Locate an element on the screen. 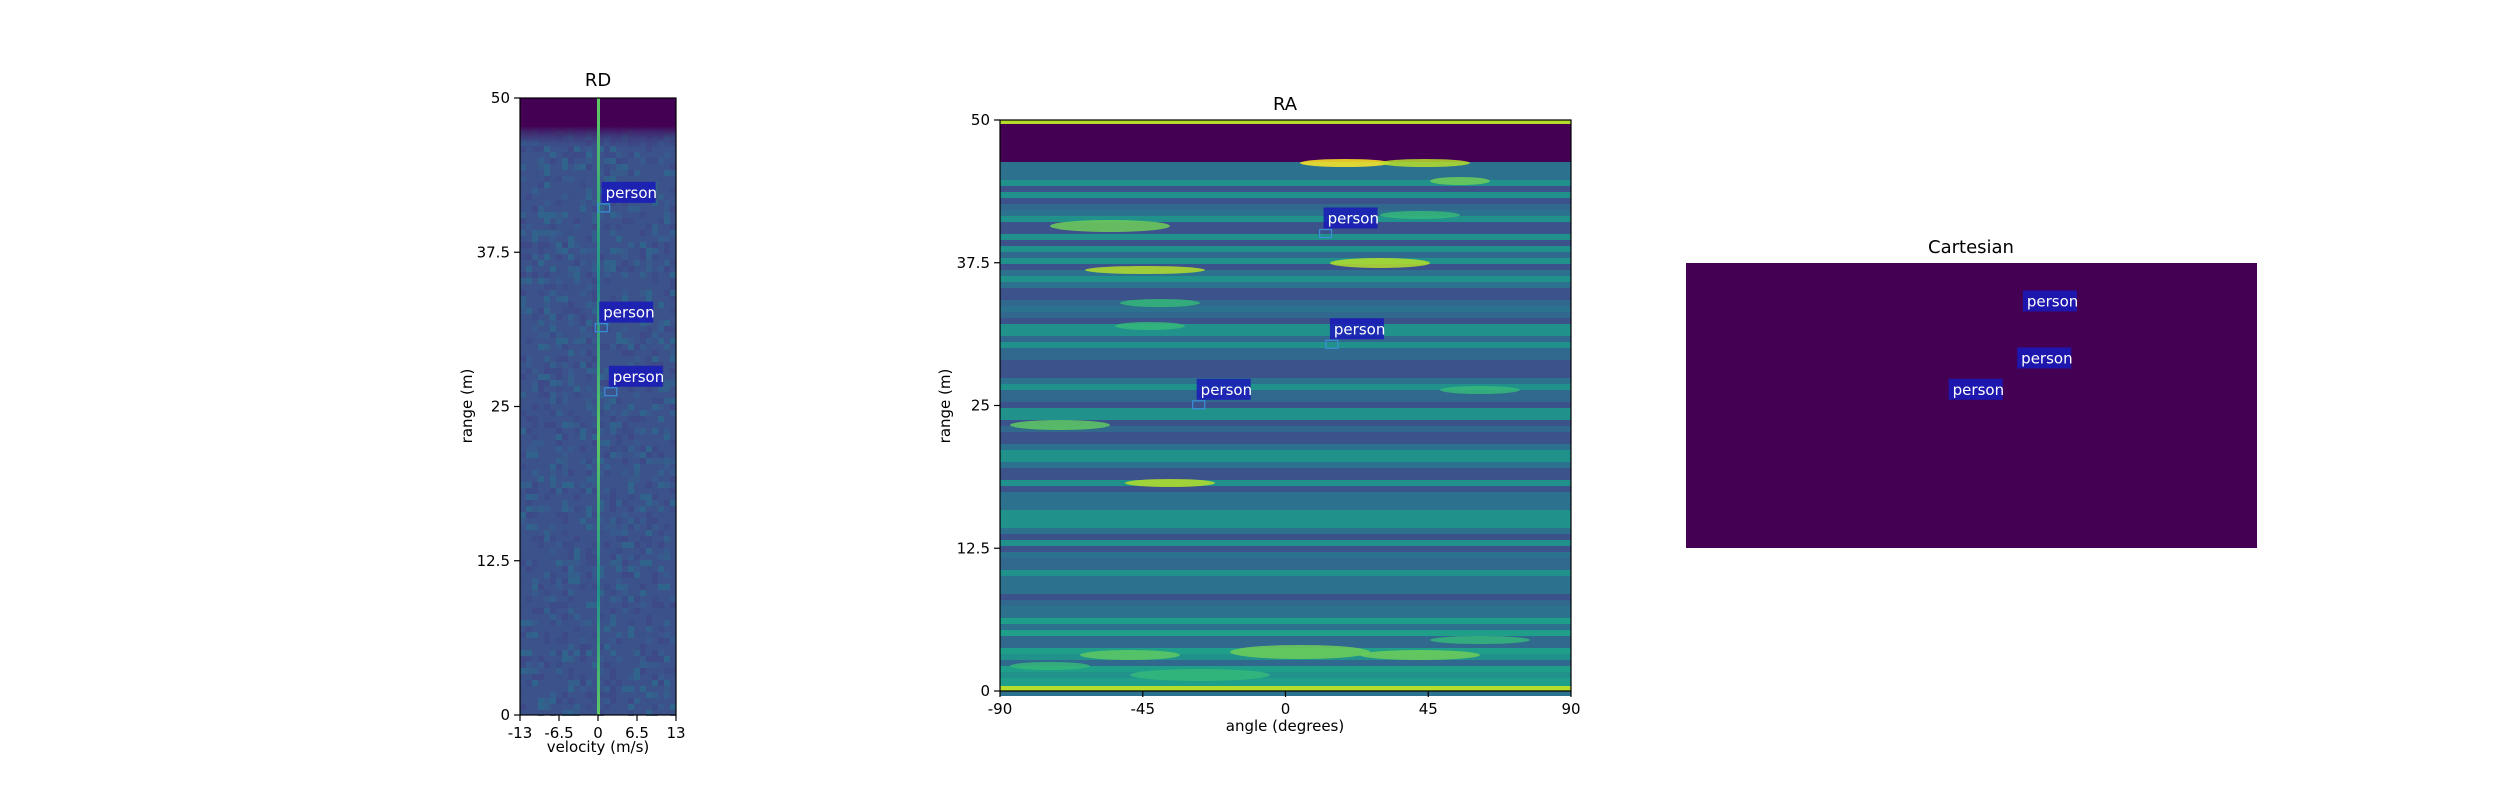 The image size is (2500, 800). cartesian-background is located at coordinates (1971, 405).